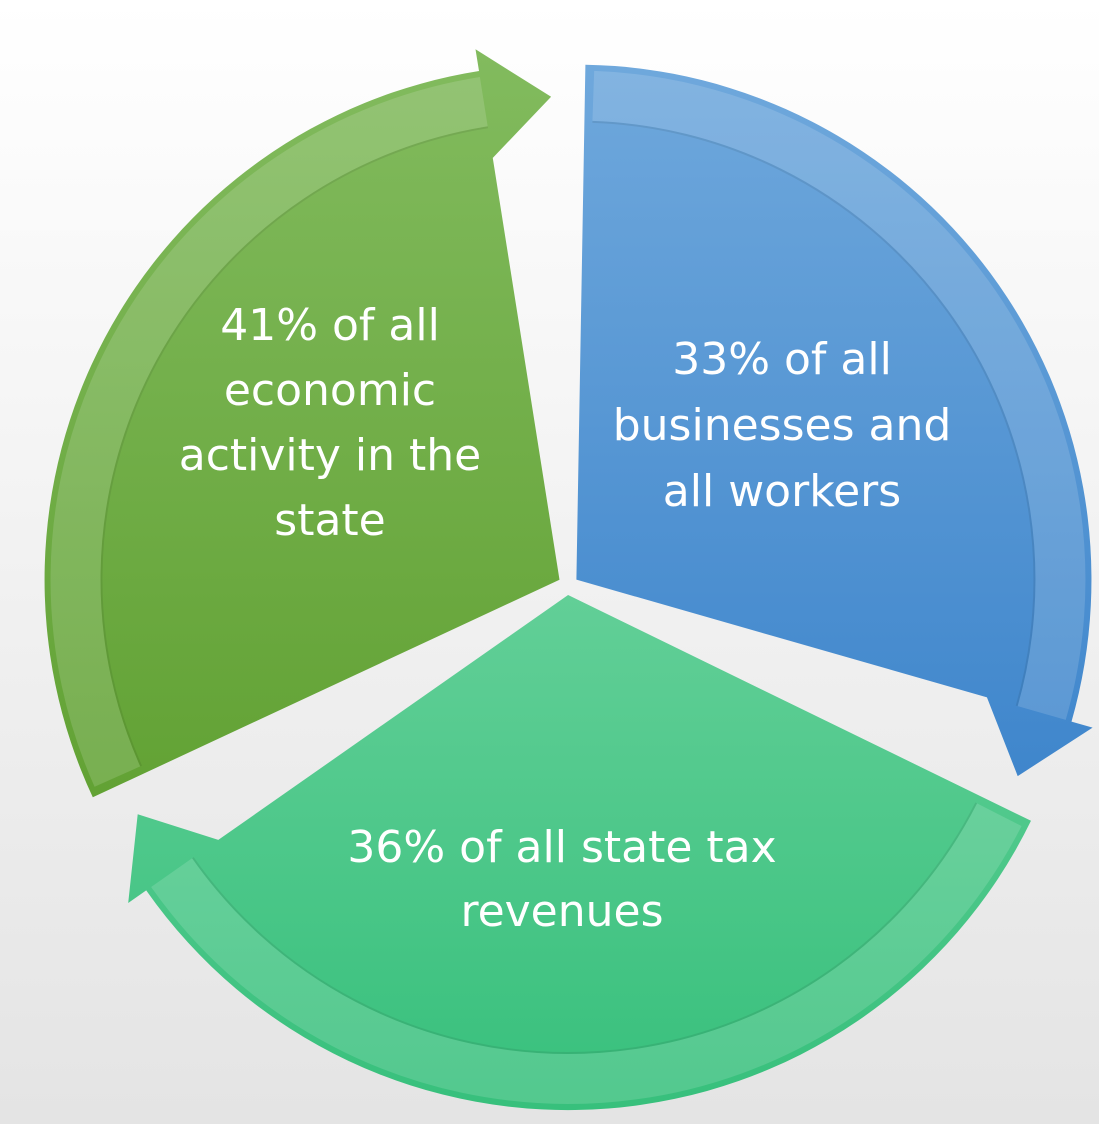 The width and height of the screenshot is (1099, 1124). What do you see at coordinates (330, 325) in the screenshot?
I see `segment-label: 41% of all` at bounding box center [330, 325].